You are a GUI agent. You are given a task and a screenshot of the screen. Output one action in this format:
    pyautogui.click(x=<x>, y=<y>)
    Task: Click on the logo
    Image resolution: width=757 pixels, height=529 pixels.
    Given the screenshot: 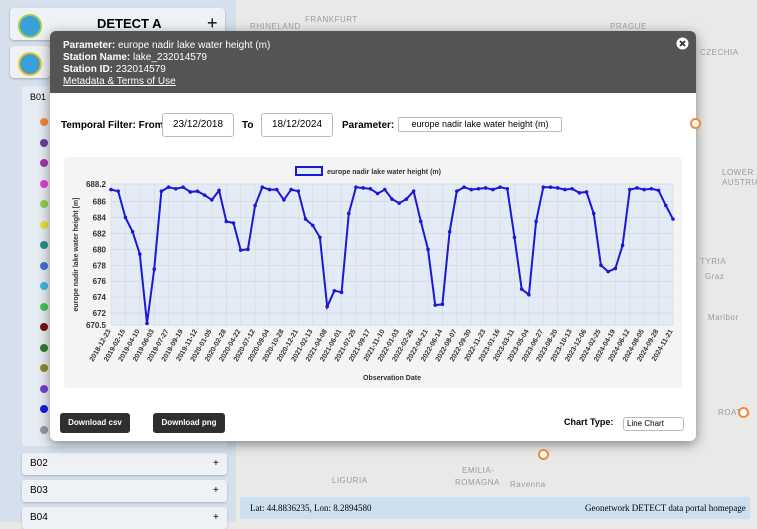 What is the action you would take?
    pyautogui.click(x=30, y=64)
    